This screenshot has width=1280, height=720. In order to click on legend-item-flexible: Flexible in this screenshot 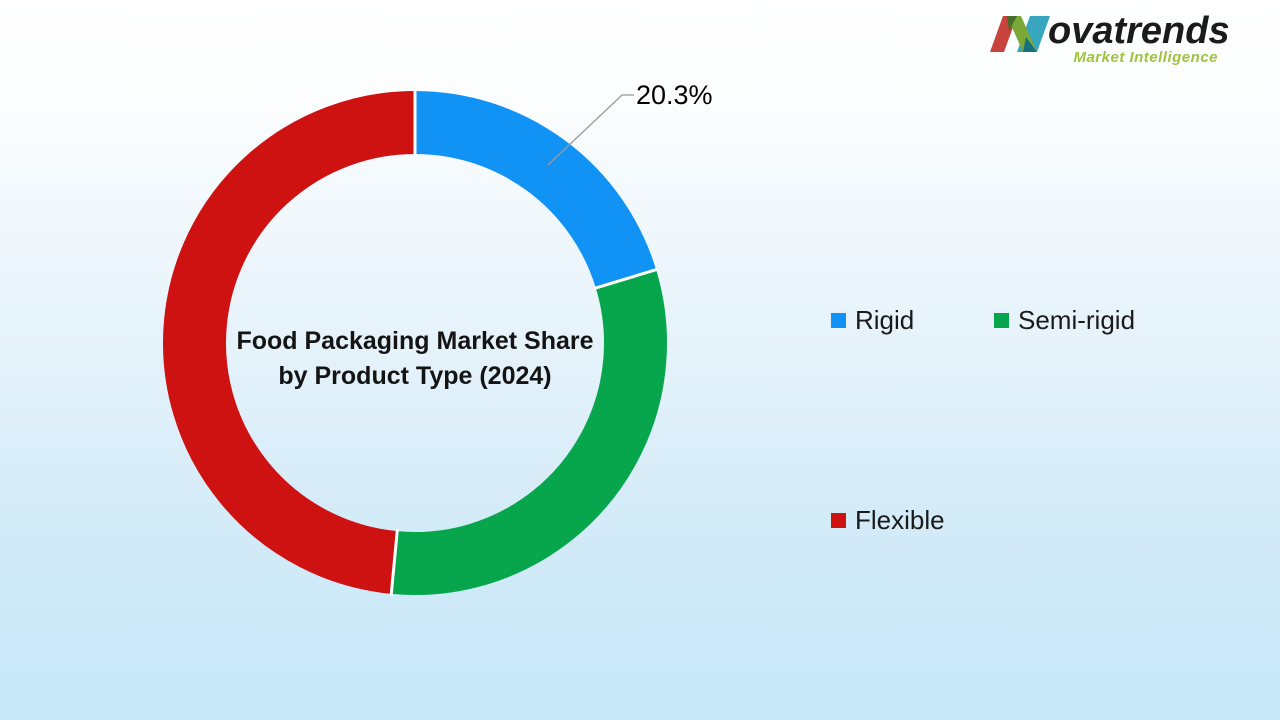, I will do `click(888, 520)`.